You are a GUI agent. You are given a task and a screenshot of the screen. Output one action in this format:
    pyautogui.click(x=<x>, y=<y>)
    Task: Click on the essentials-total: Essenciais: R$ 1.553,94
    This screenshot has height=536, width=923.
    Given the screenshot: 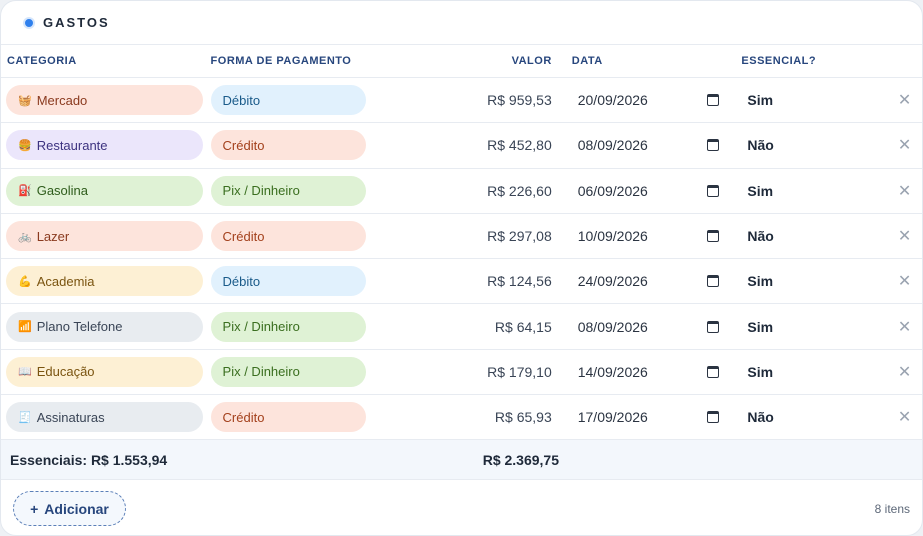 What is the action you would take?
    pyautogui.click(x=89, y=459)
    